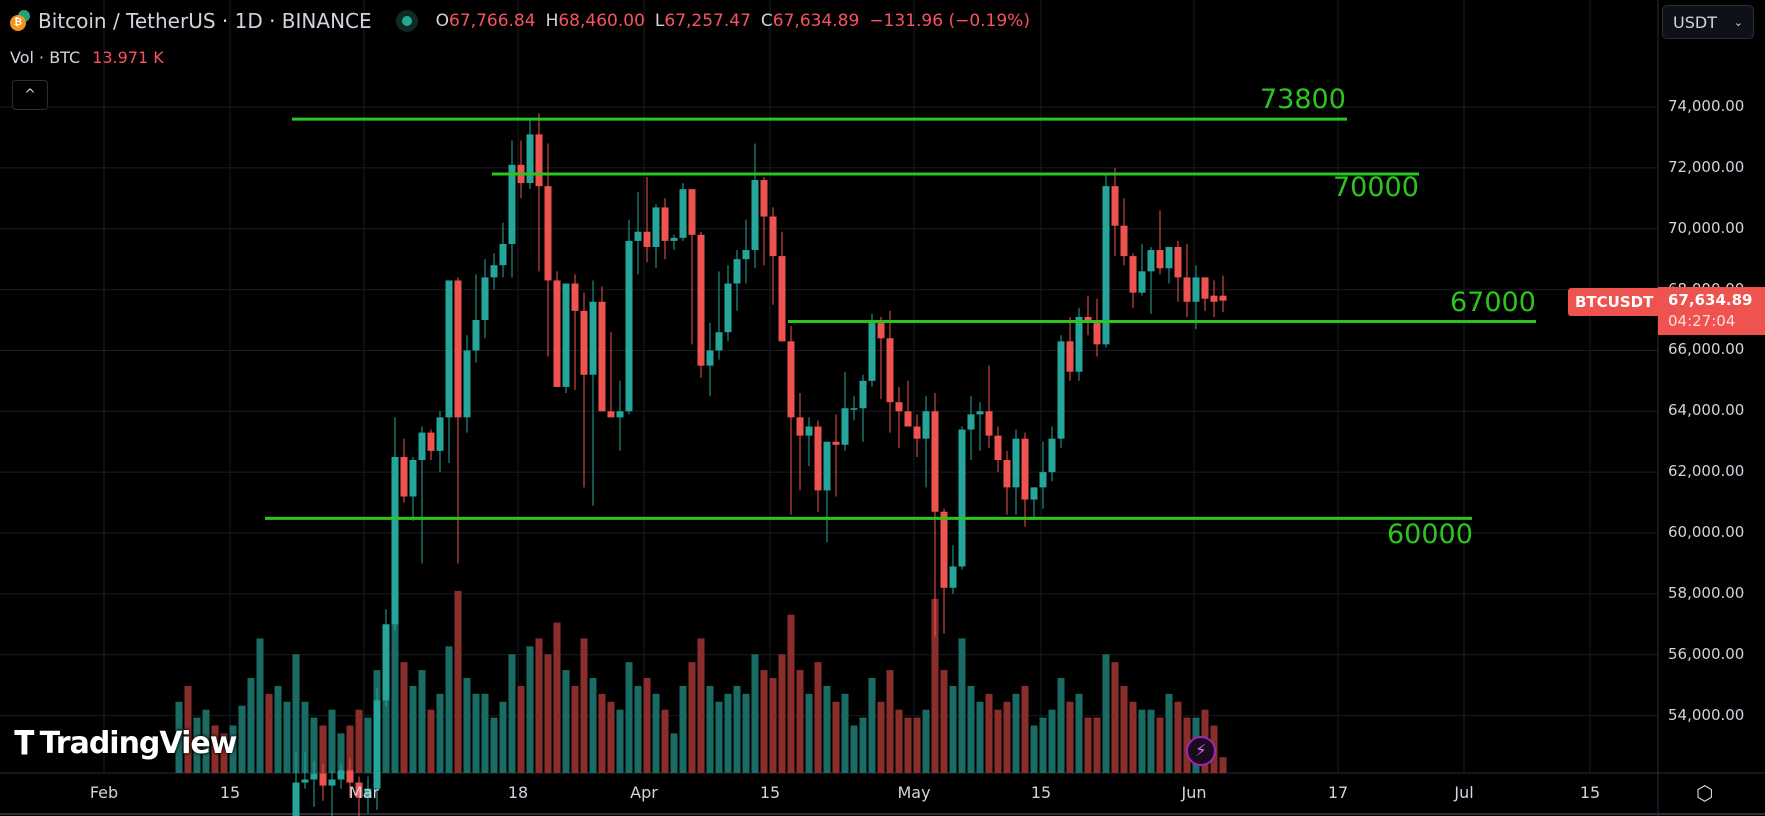  Describe the element at coordinates (766, 21) in the screenshot. I see `close-label: C` at that location.